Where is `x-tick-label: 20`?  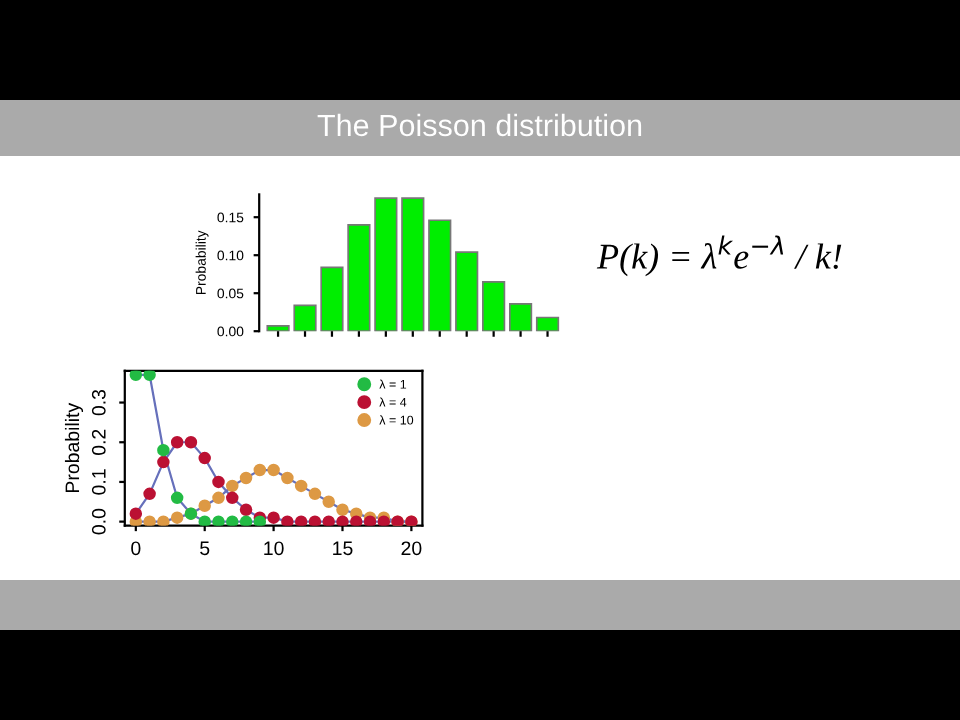
x-tick-label: 20 is located at coordinates (411, 548).